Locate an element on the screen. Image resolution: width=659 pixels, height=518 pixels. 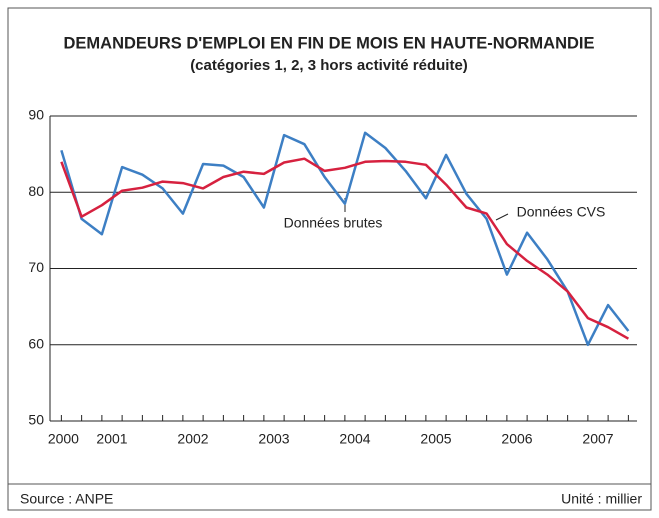
y-tick-label: 90 is located at coordinates (36, 115).